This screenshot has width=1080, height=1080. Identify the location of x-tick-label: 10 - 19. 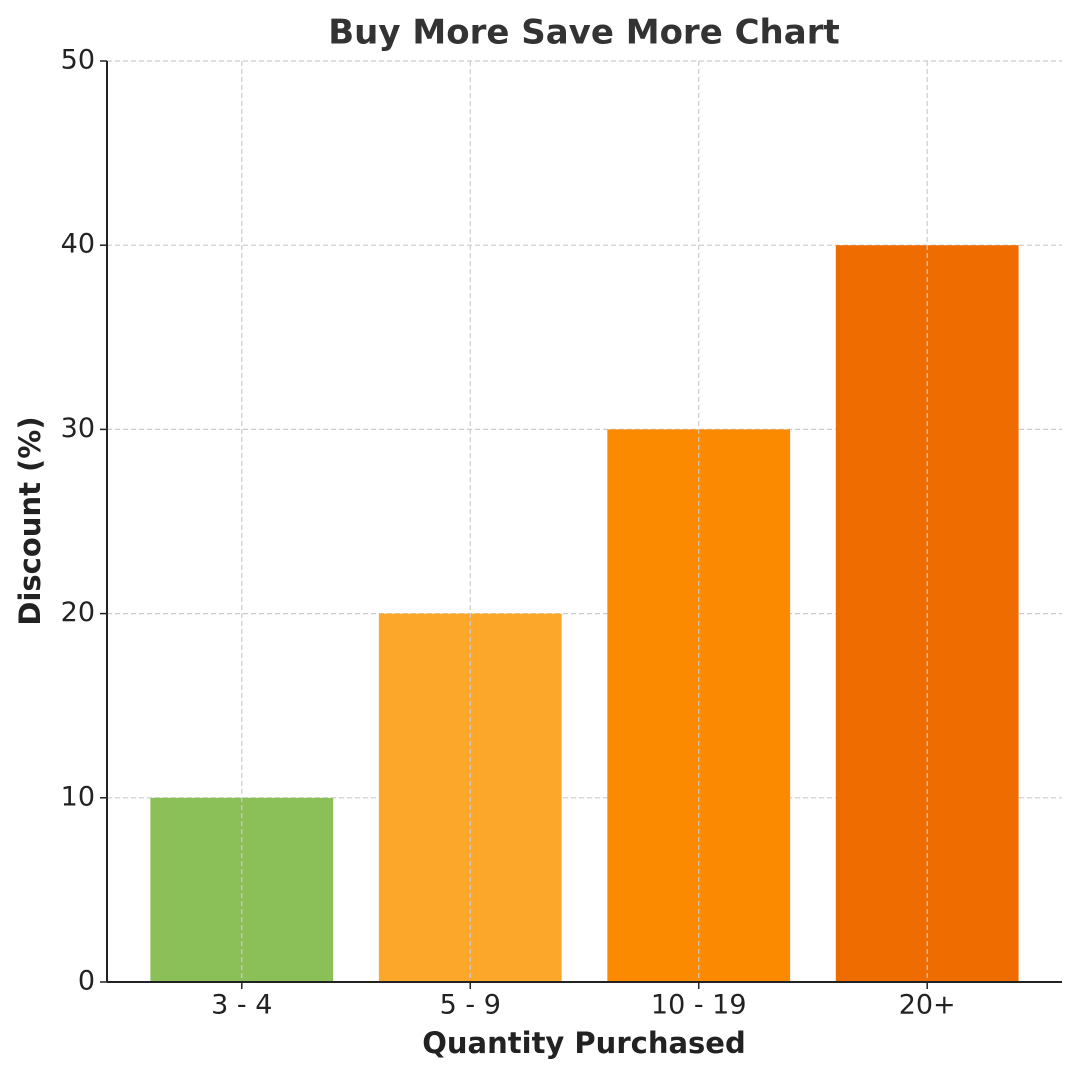
(699, 1005).